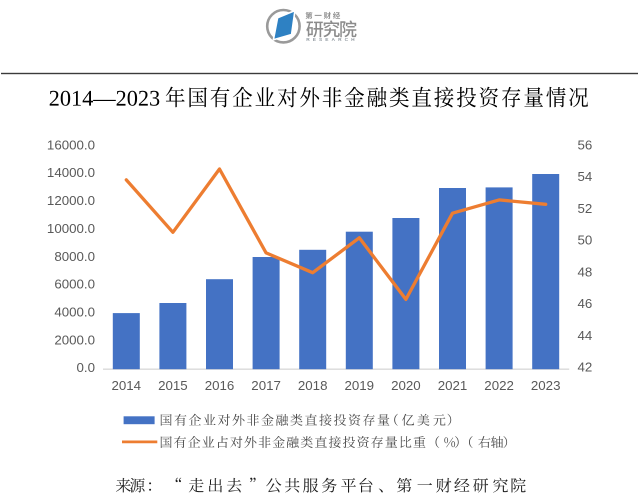  What do you see at coordinates (74, 284) in the screenshot?
I see `svg-text: 6000.0` at bounding box center [74, 284].